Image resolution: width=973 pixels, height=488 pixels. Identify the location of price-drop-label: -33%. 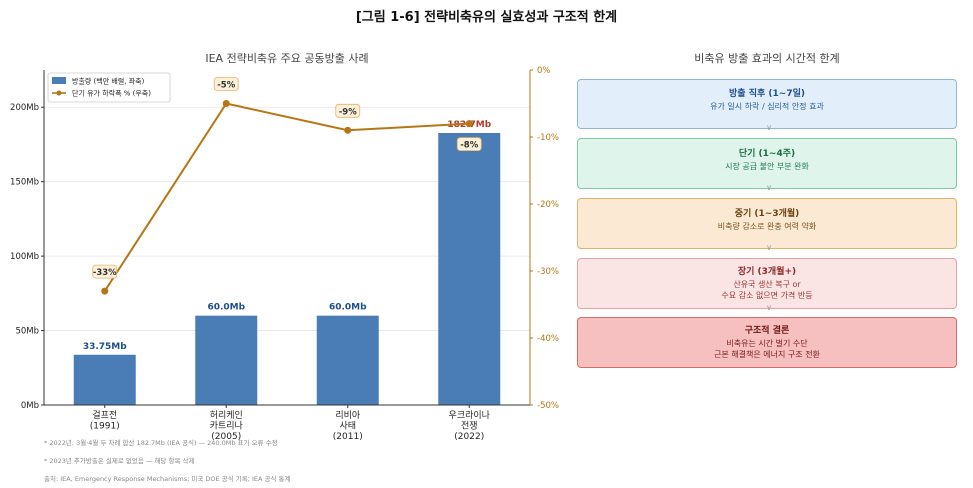
(105, 273).